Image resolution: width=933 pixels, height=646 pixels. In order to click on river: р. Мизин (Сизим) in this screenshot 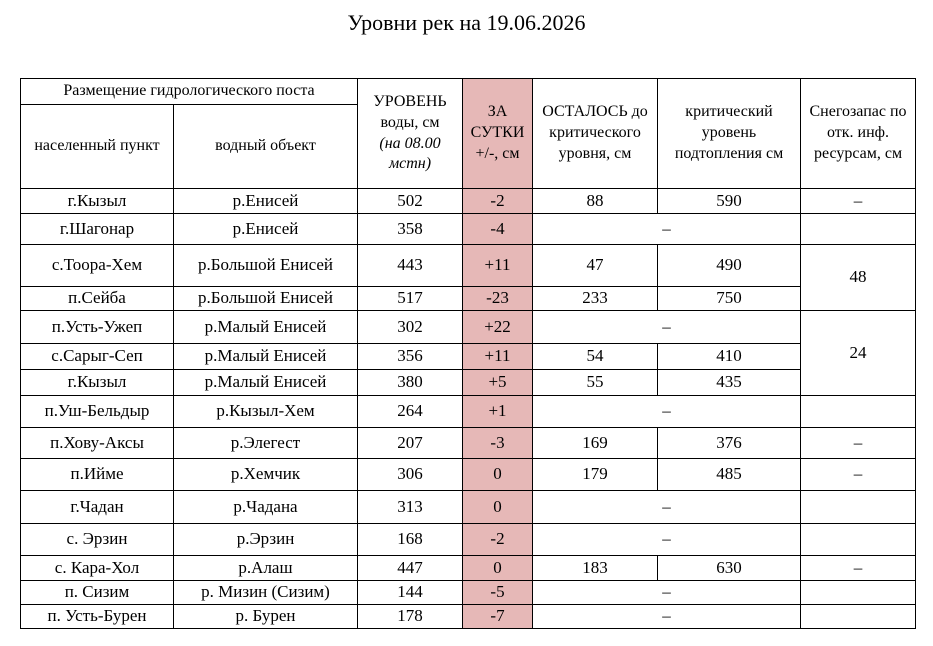, I will do `click(265, 592)`.